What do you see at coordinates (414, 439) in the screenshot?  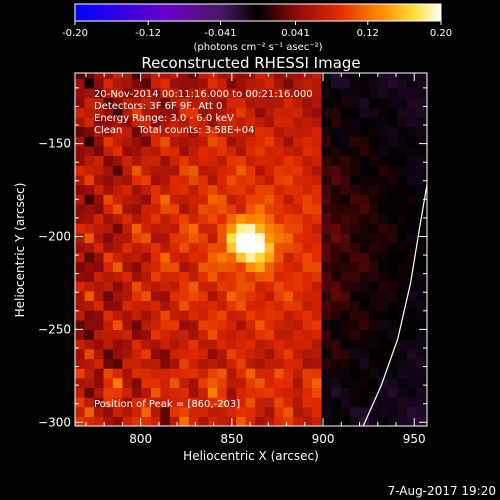 I see `x-tick-label: 950` at bounding box center [414, 439].